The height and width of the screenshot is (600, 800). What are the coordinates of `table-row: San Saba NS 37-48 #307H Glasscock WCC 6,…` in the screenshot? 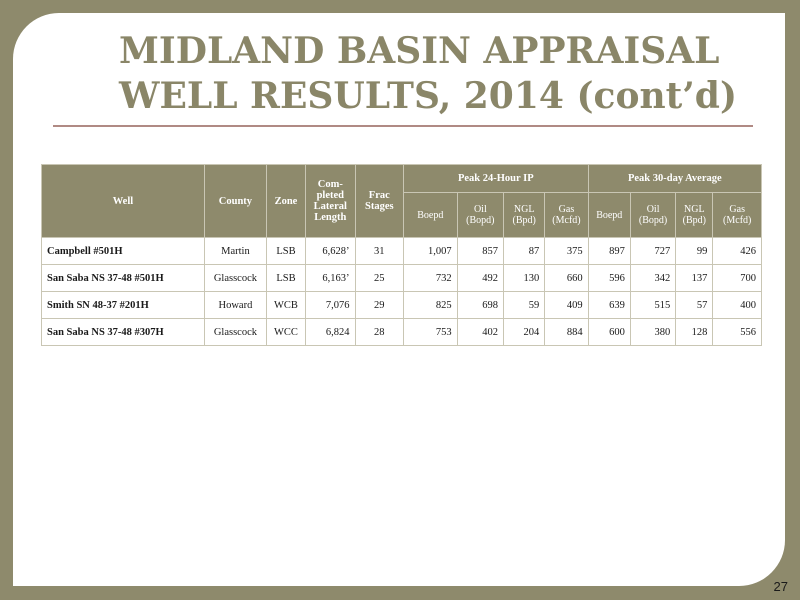 It's located at (401, 332).